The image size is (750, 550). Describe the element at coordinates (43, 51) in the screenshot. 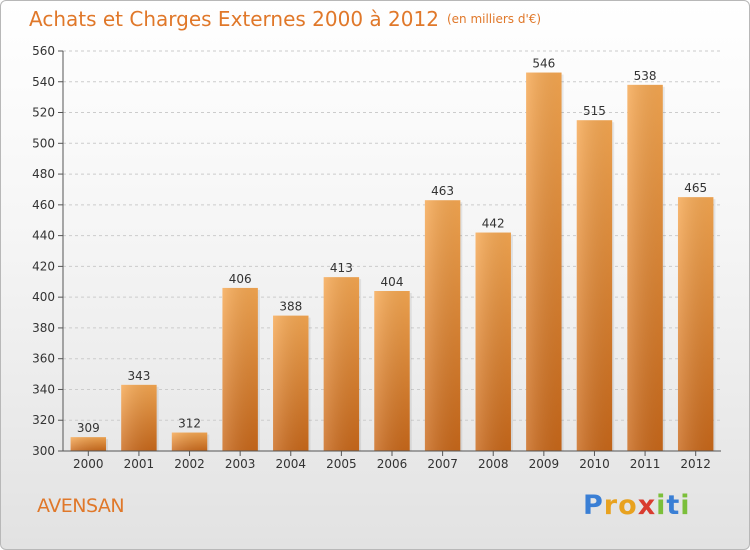

I see `y-tick-label: 560` at that location.